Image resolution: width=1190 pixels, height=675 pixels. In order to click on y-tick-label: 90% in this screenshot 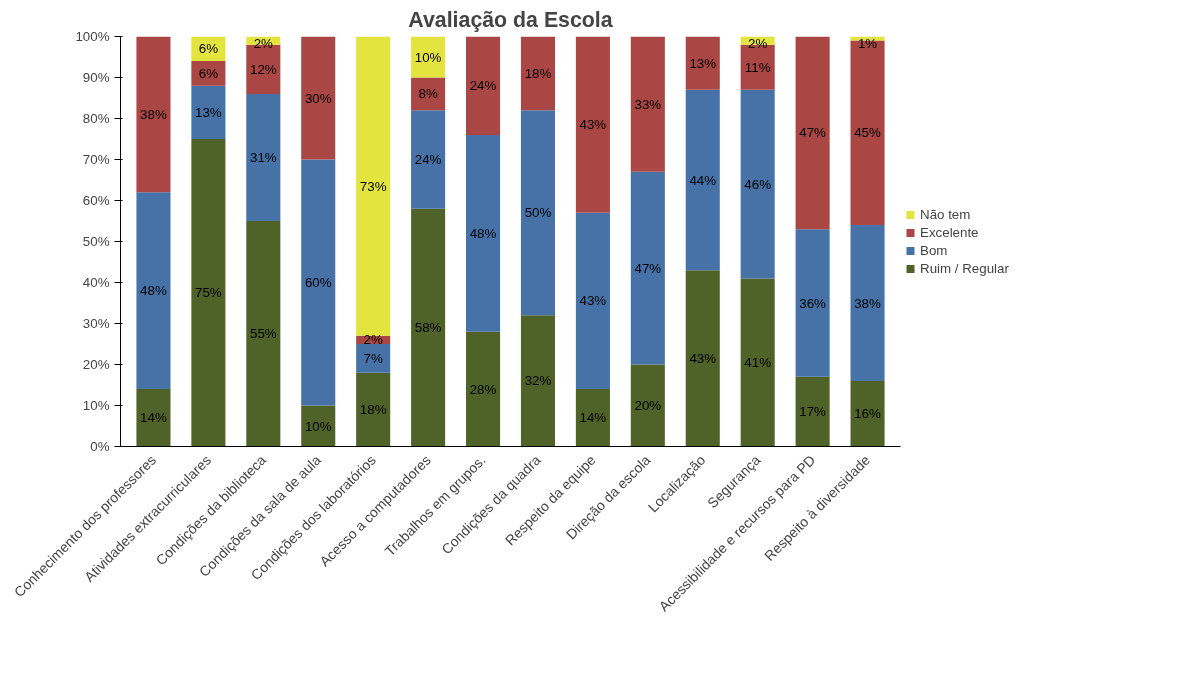, I will do `click(96, 77)`.